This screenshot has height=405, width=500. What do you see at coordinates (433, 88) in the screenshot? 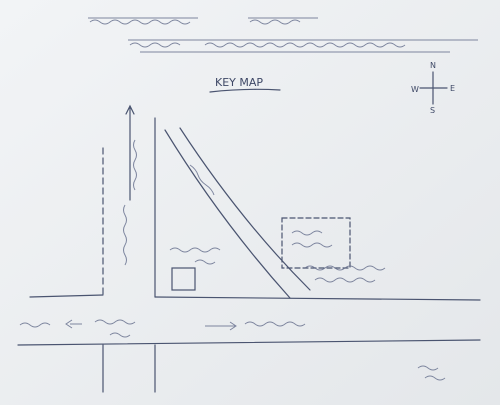
I see `compass: N S W E` at bounding box center [433, 88].